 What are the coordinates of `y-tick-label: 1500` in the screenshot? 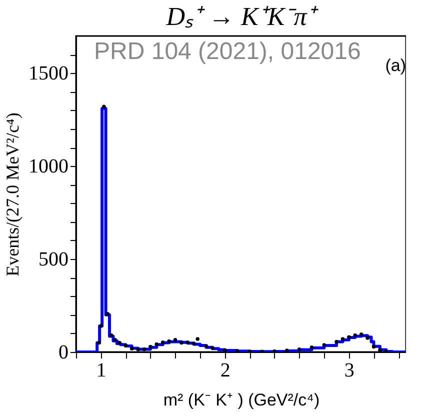 It's located at (48, 73).